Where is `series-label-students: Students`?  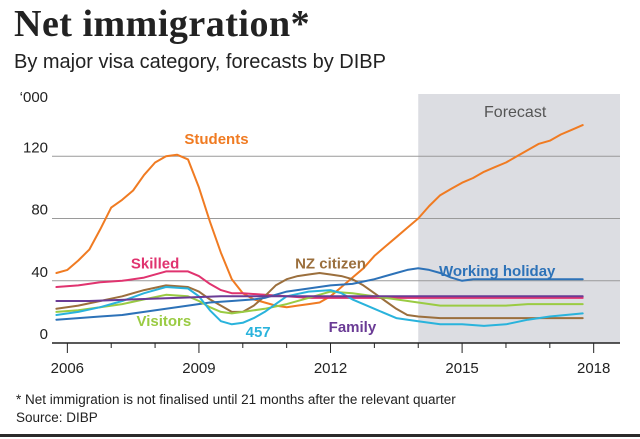
series-label-students: Students is located at coordinates (216, 139).